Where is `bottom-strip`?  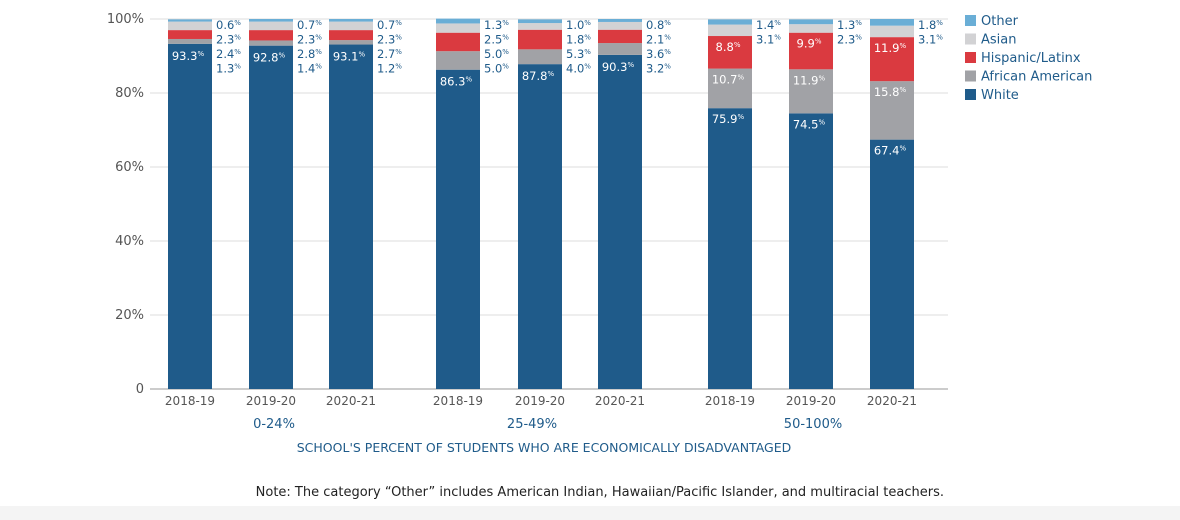 bottom-strip is located at coordinates (590, 513).